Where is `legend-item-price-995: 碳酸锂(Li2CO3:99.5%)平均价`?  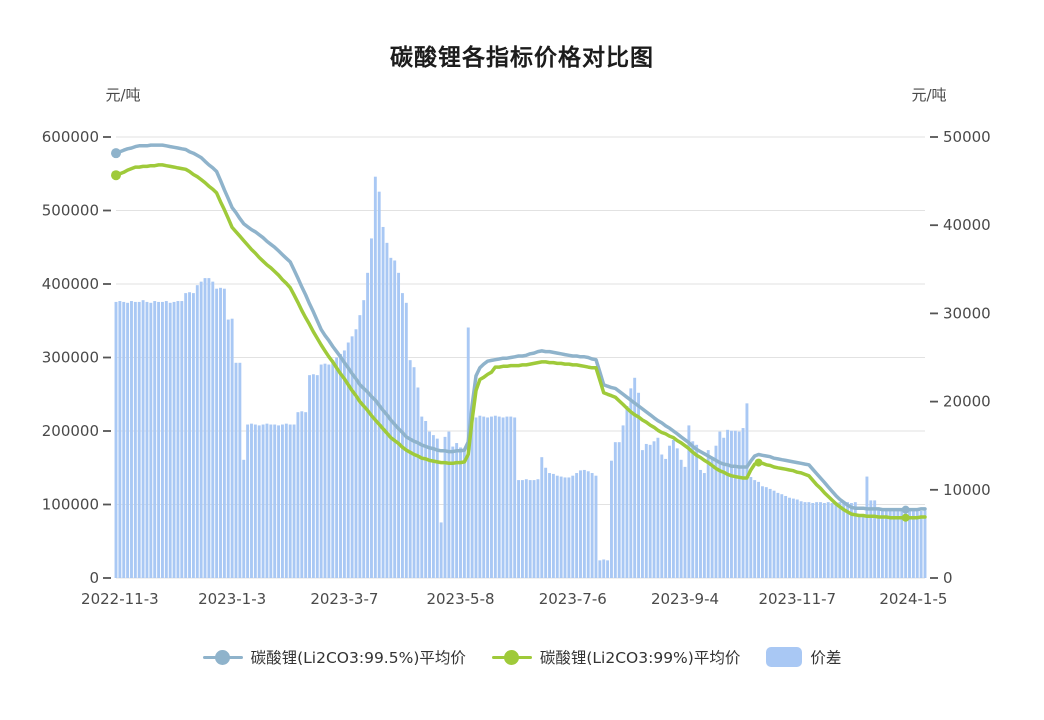
legend-item-price-995: 碳酸锂(Li2CO3:99.5%)平均价 is located at coordinates (334, 657).